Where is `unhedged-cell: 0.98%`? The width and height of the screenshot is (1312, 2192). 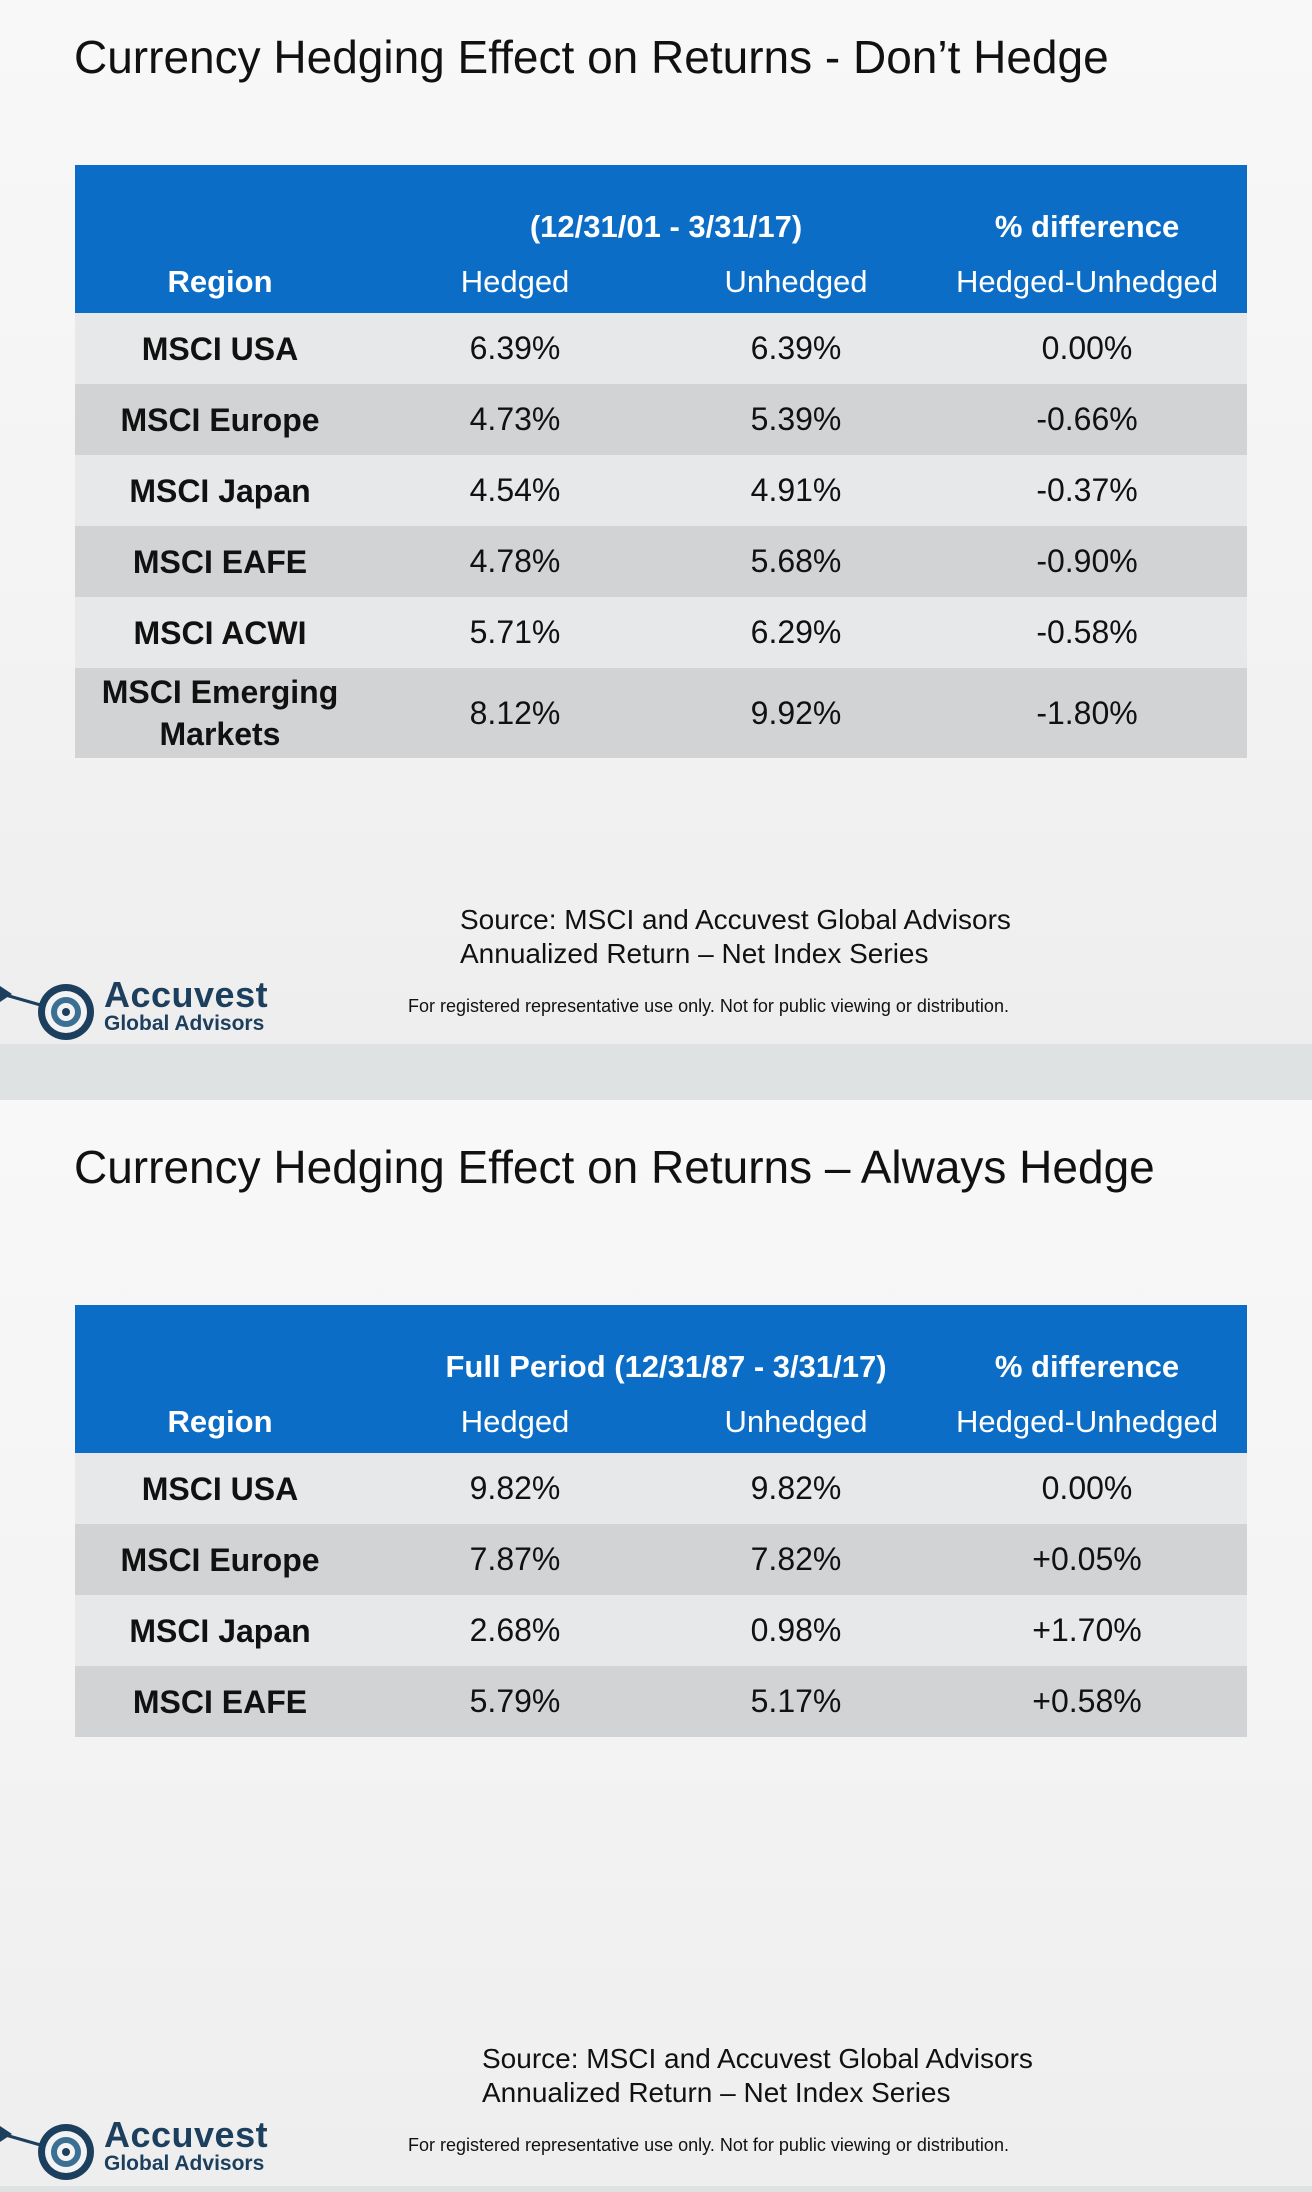 unhedged-cell: 0.98% is located at coordinates (796, 1630).